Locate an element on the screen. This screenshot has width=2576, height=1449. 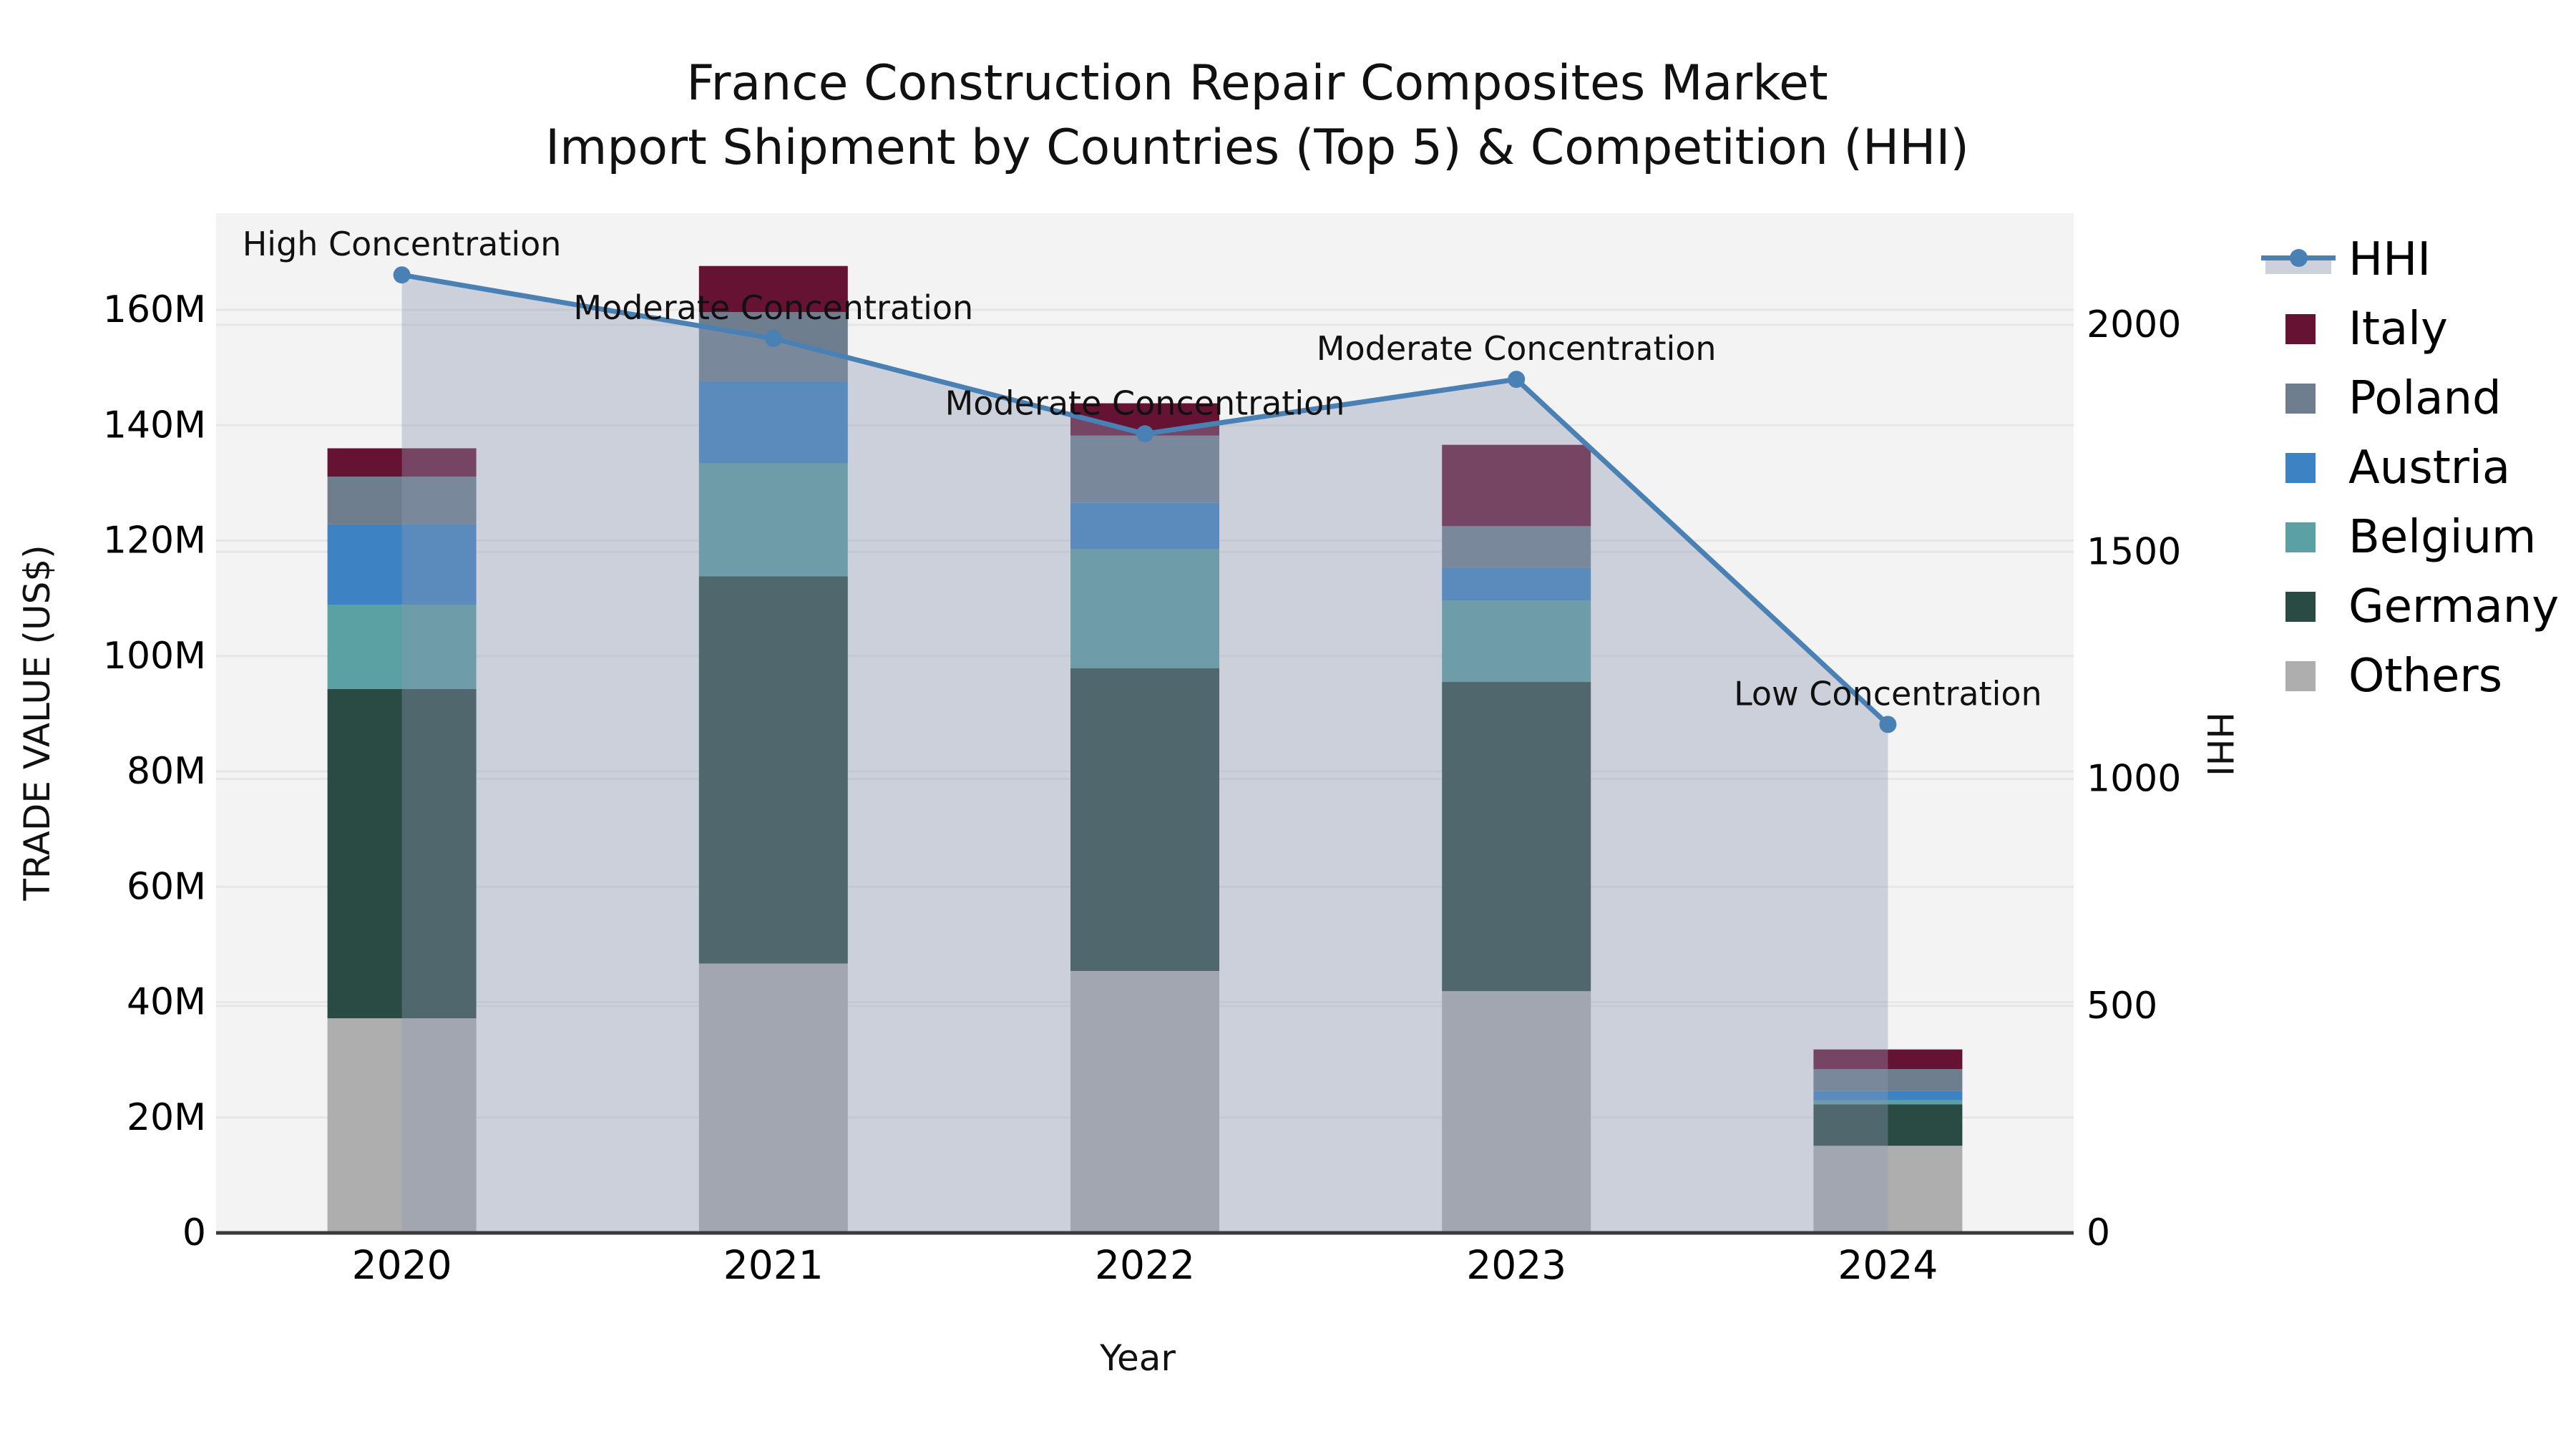
bar-segment-austria-2024 is located at coordinates (1888, 1096).